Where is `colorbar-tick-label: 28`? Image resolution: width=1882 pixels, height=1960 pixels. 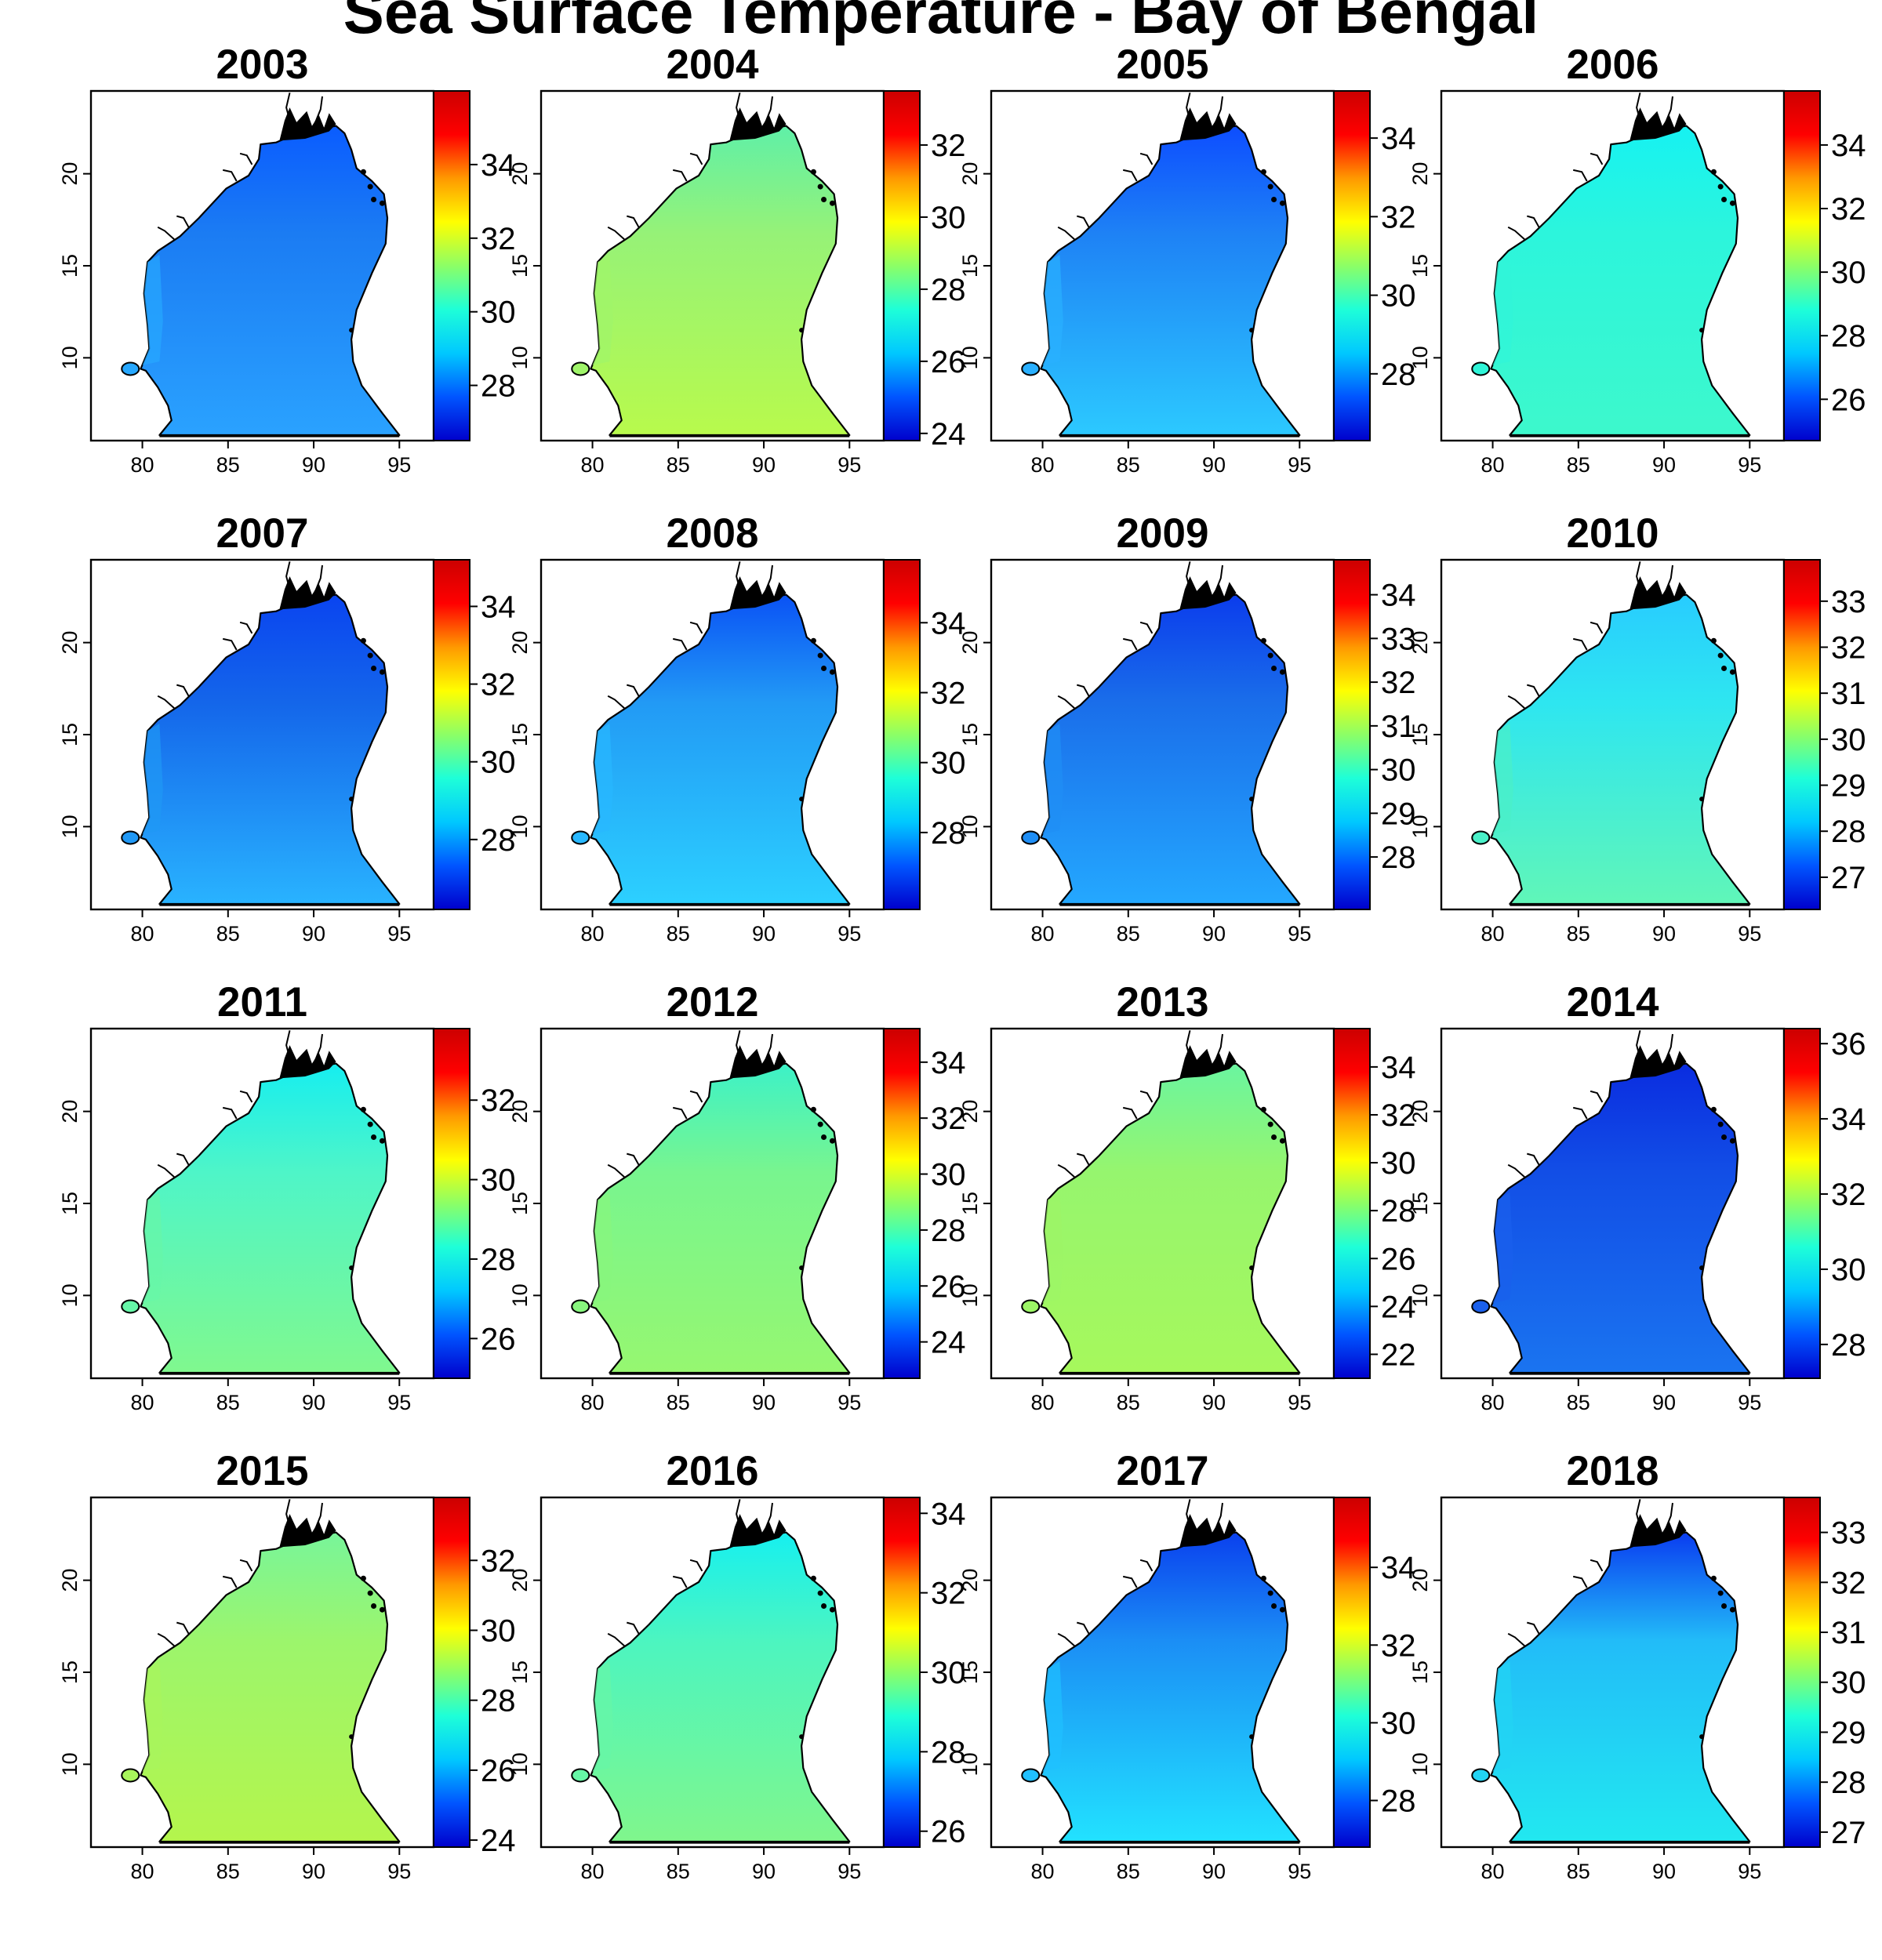 colorbar-tick-label: 28 is located at coordinates (498, 841).